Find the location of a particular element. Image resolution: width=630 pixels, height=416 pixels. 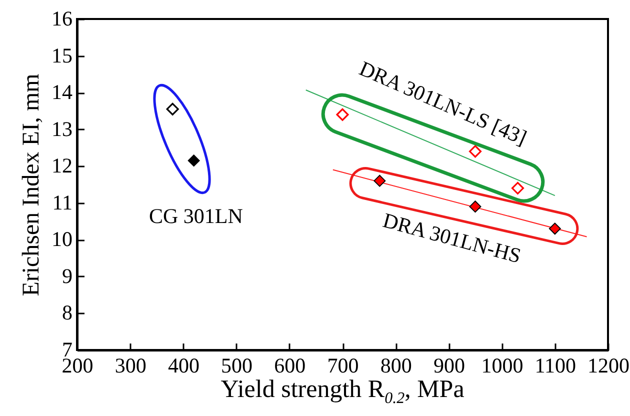

annotation: CG 301LN is located at coordinates (196, 216).